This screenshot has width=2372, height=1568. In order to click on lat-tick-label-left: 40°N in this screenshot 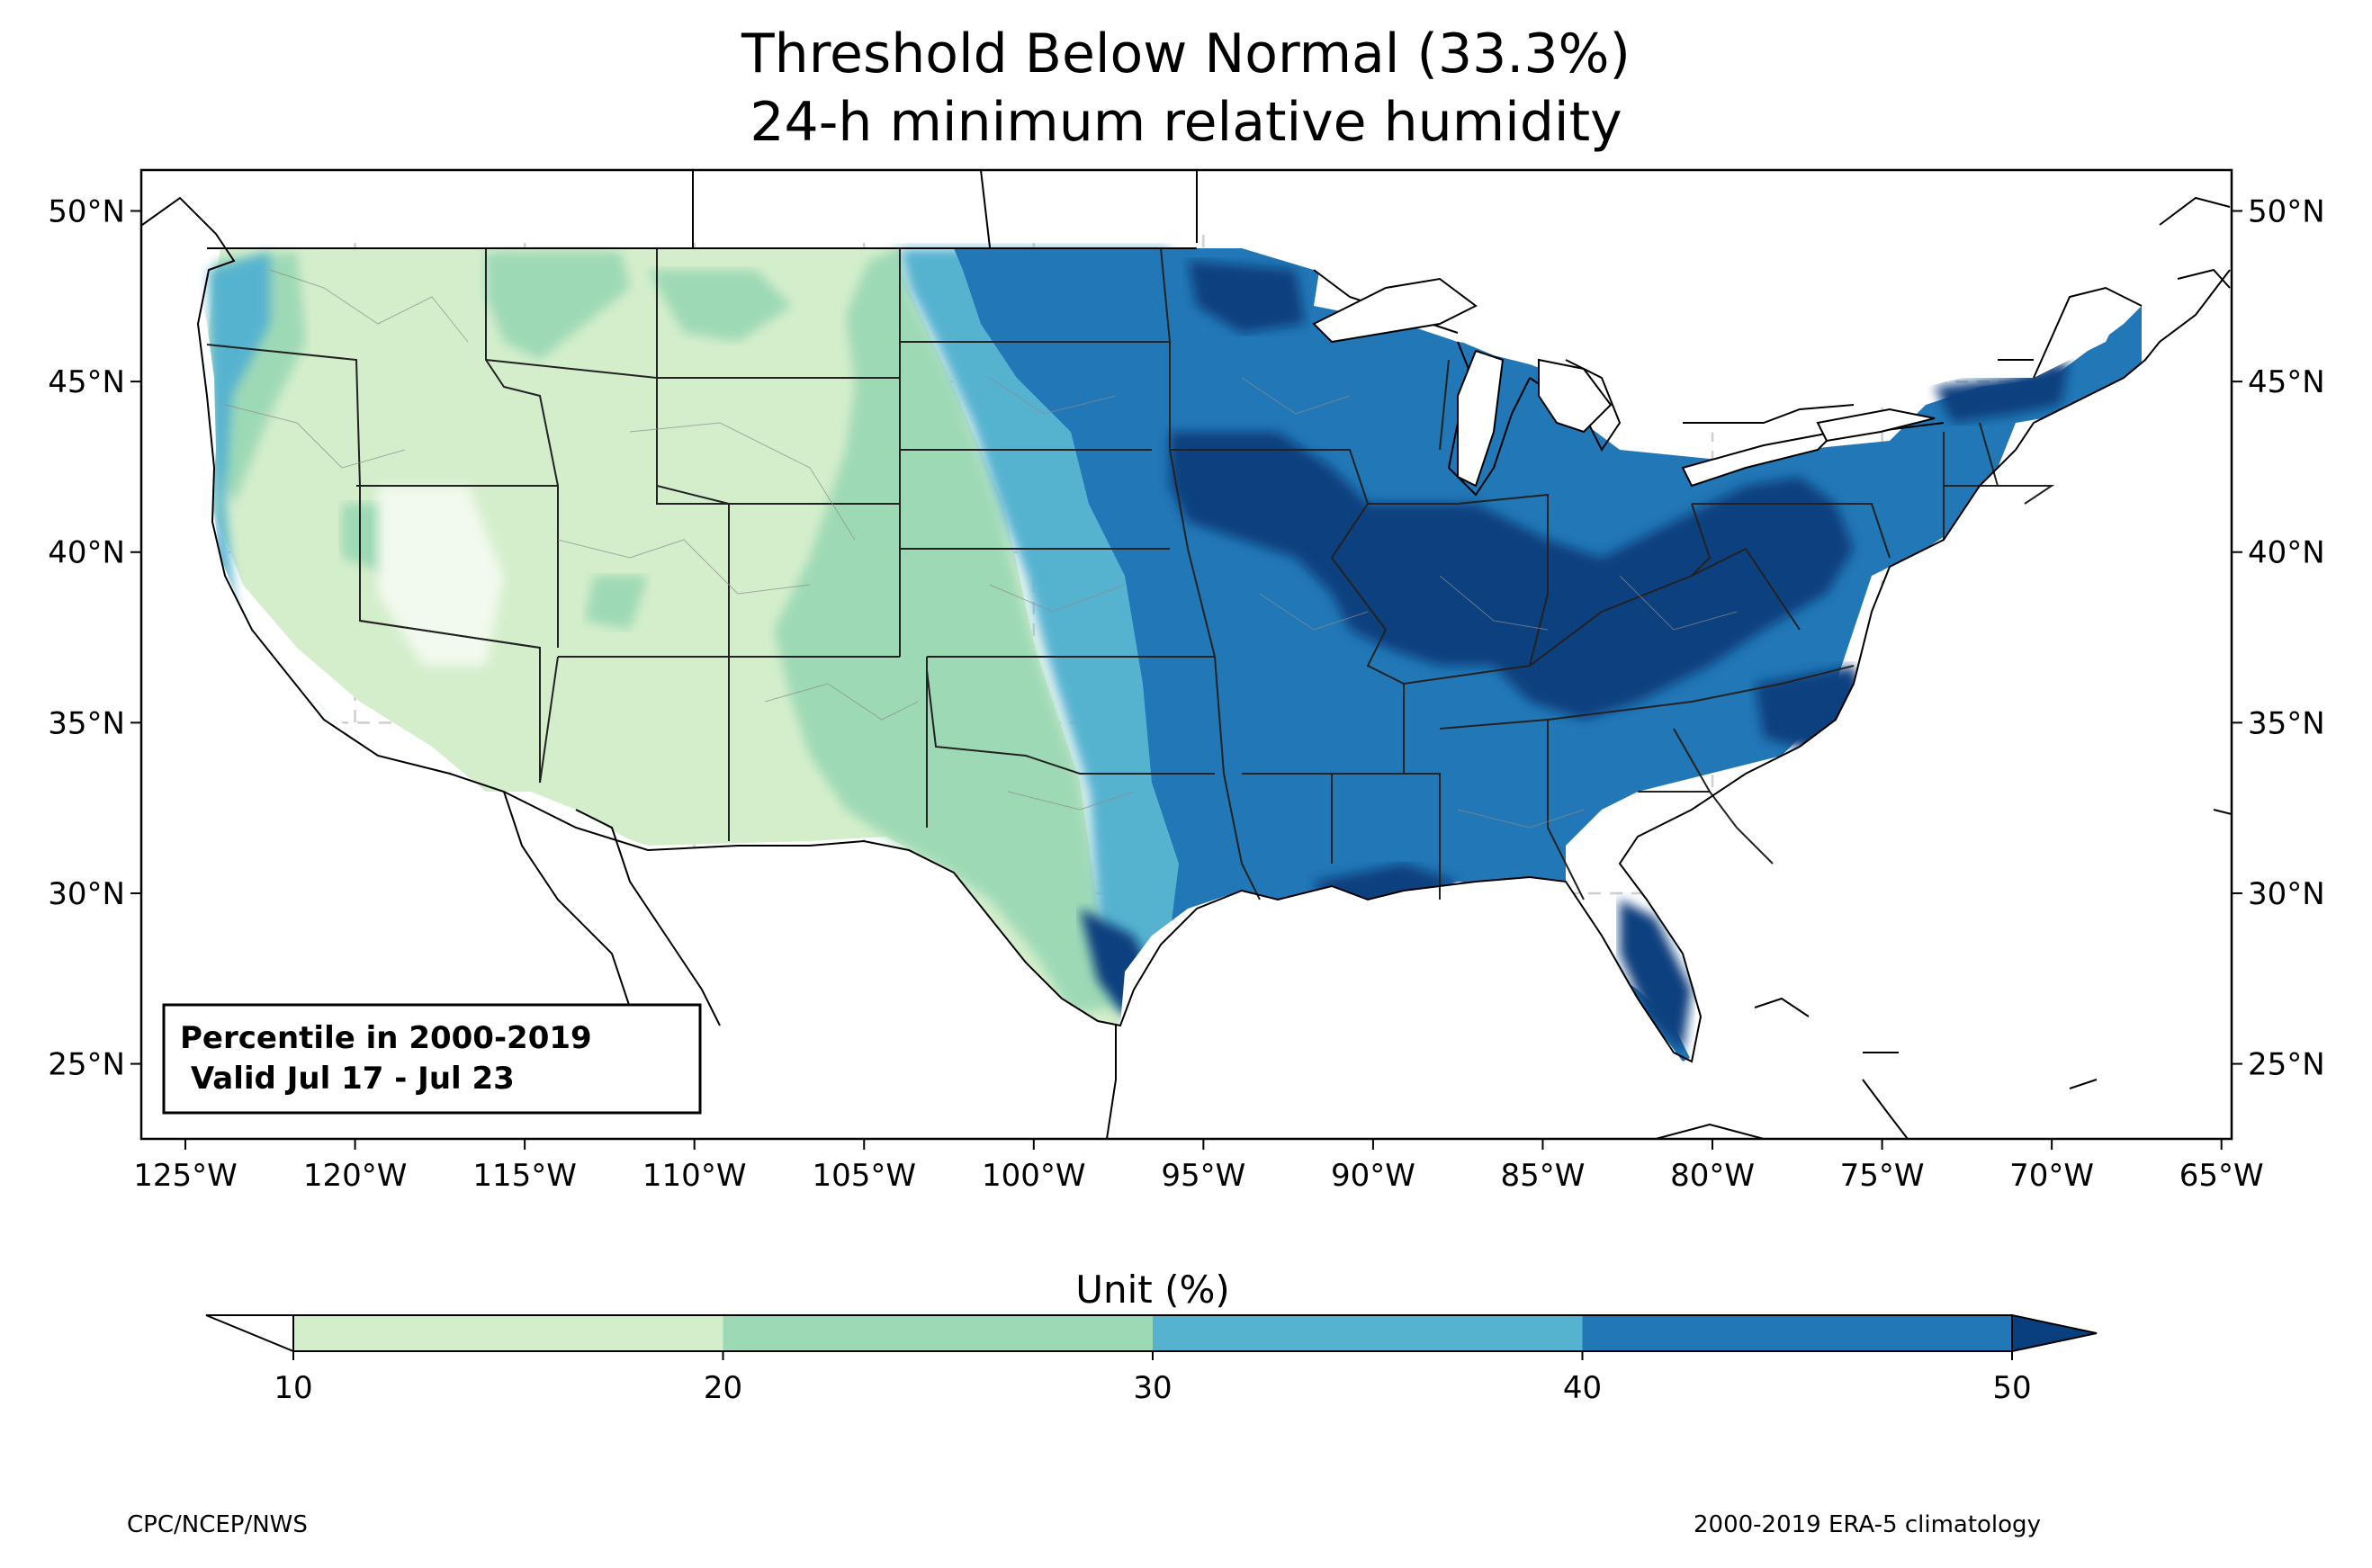, I will do `click(86, 553)`.